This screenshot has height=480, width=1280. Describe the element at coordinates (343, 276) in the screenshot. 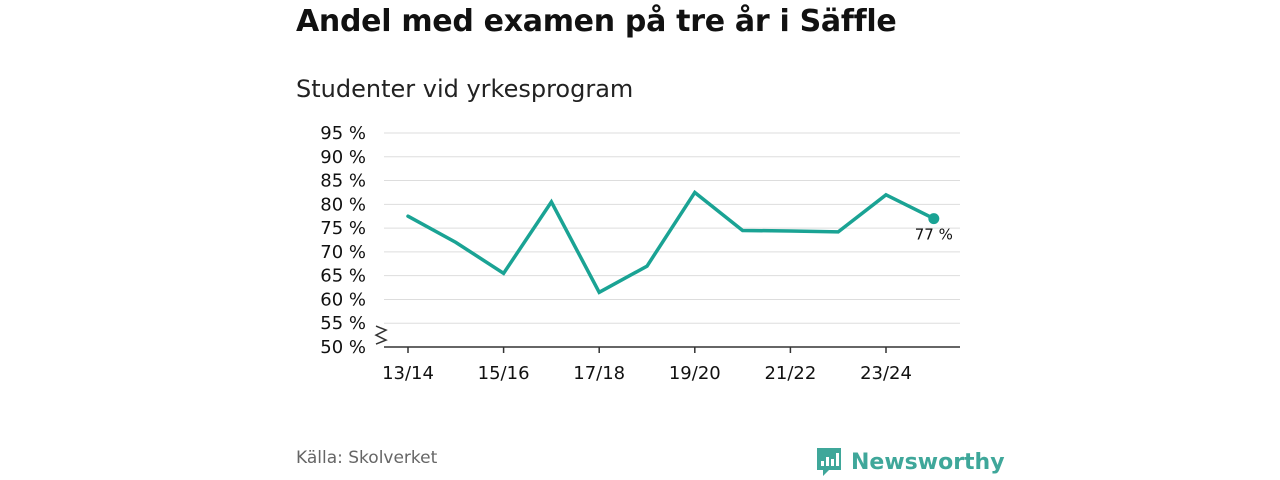

I see `y-tick-label: 65 %` at that location.